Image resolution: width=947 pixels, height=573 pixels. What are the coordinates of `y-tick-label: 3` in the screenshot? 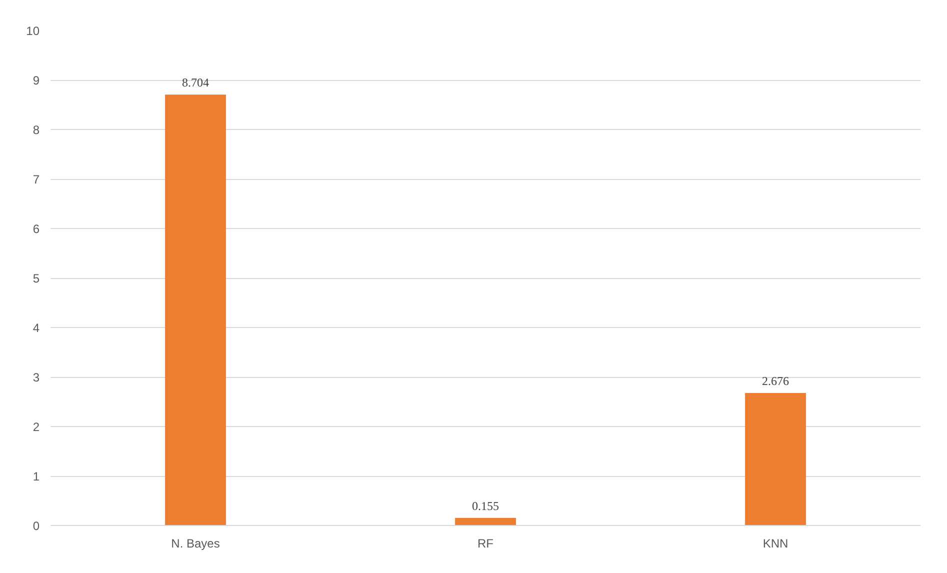 It's located at (36, 377).